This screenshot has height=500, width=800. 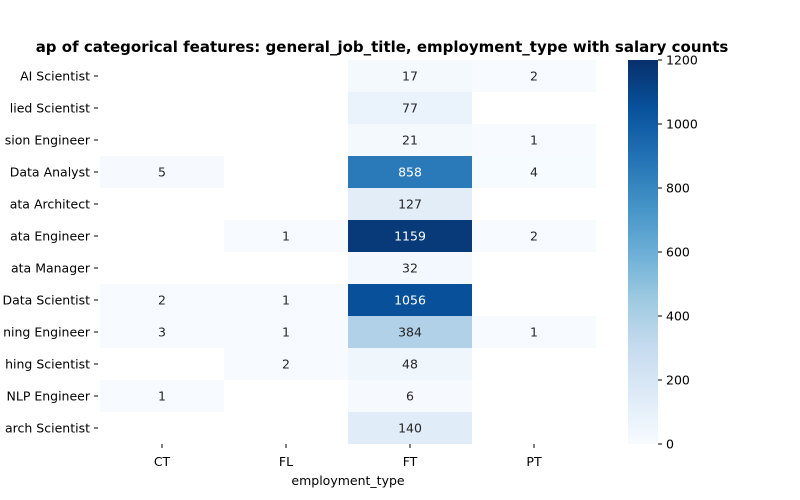 What do you see at coordinates (50, 108) in the screenshot?
I see `y-tick-label: lied Scientist` at bounding box center [50, 108].